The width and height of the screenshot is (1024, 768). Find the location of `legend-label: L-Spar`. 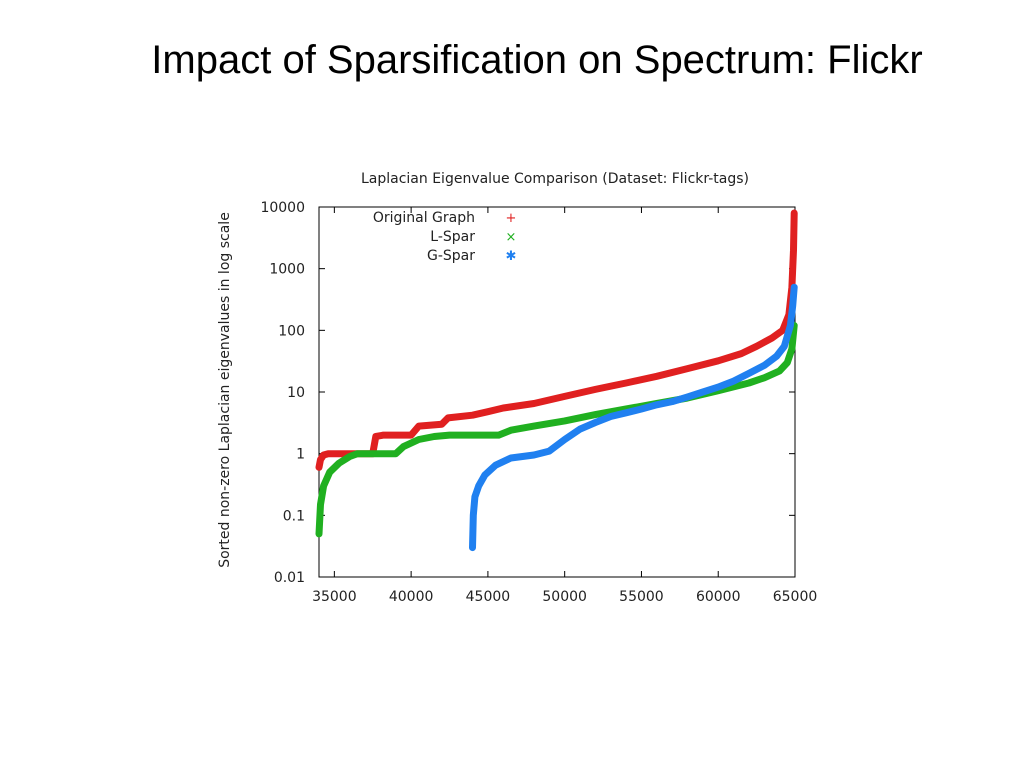

legend-label: L-Spar is located at coordinates (452, 237).